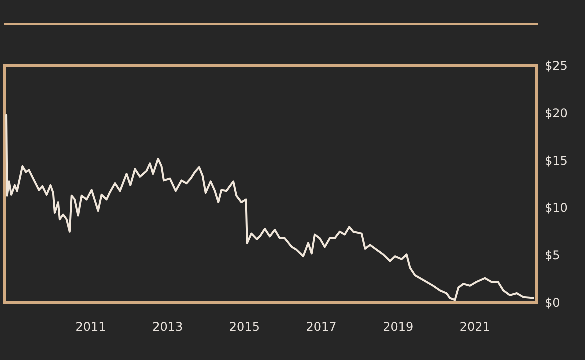  I want to click on x-tick-label: 2019, so click(398, 327).